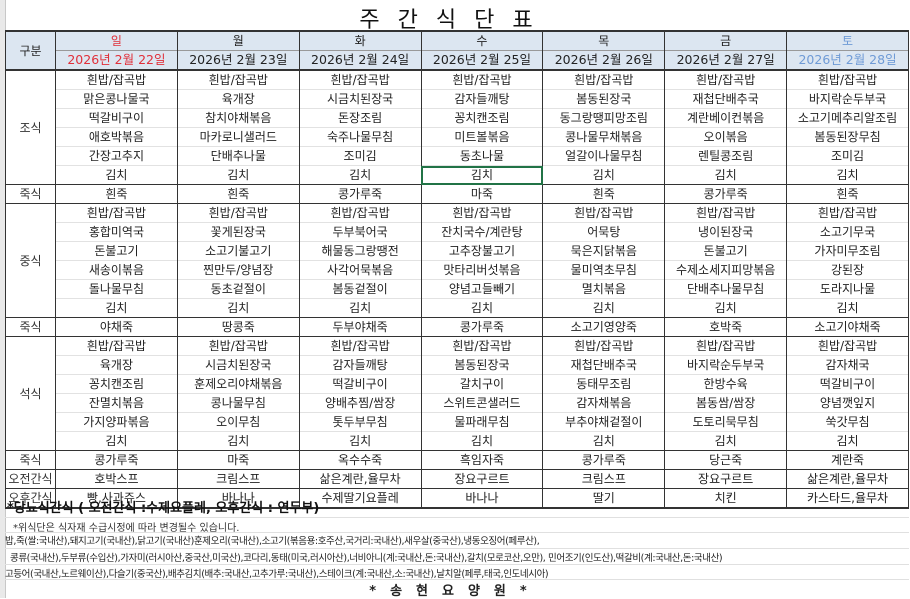  I want to click on menu-cell: 동그랑땡피망조림, so click(604, 118).